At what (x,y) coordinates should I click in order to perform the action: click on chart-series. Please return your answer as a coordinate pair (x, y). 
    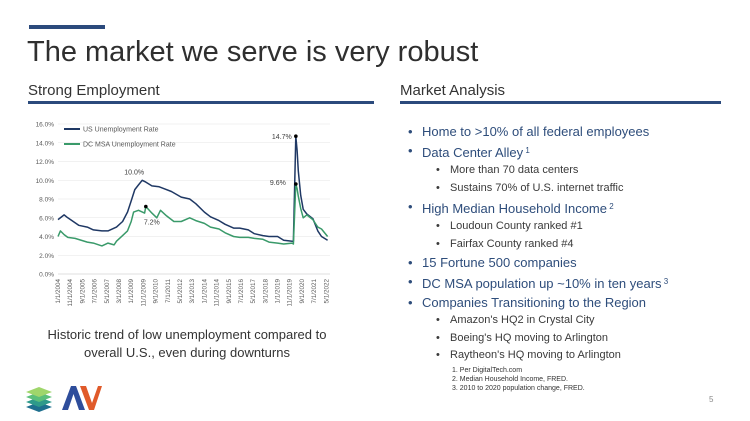
    Looking at the image, I should click on (193, 191).